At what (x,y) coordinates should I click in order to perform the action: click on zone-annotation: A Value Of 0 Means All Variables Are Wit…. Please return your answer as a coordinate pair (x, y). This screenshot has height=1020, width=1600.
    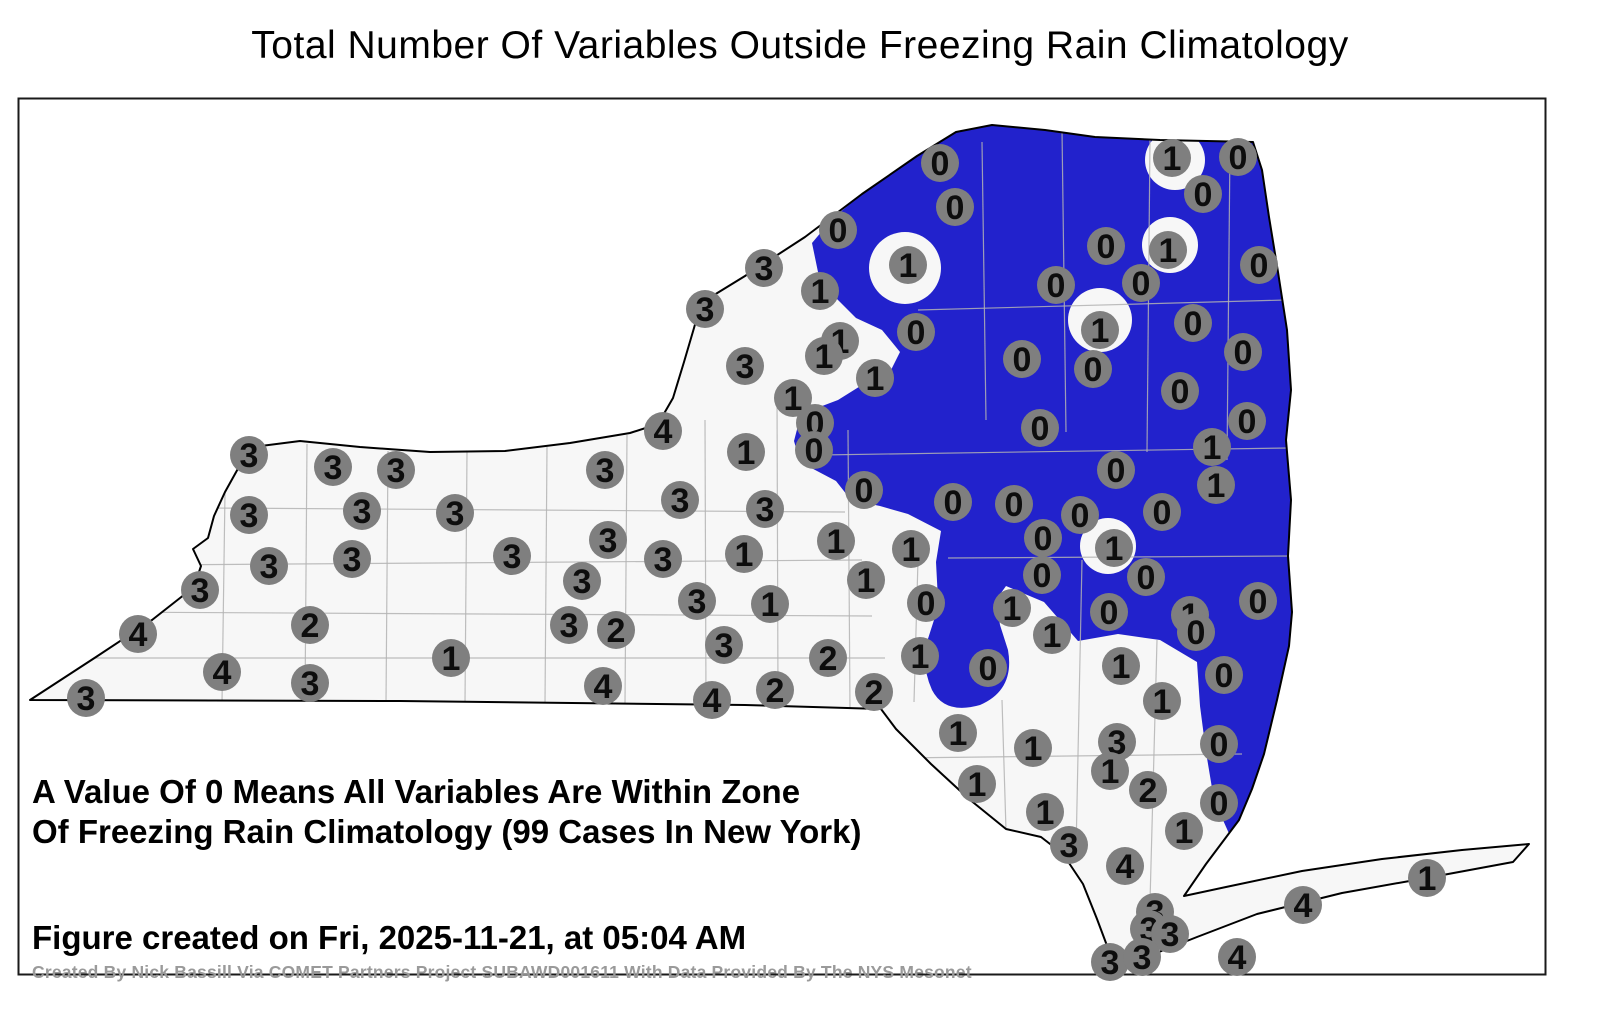
    Looking at the image, I should click on (446, 812).